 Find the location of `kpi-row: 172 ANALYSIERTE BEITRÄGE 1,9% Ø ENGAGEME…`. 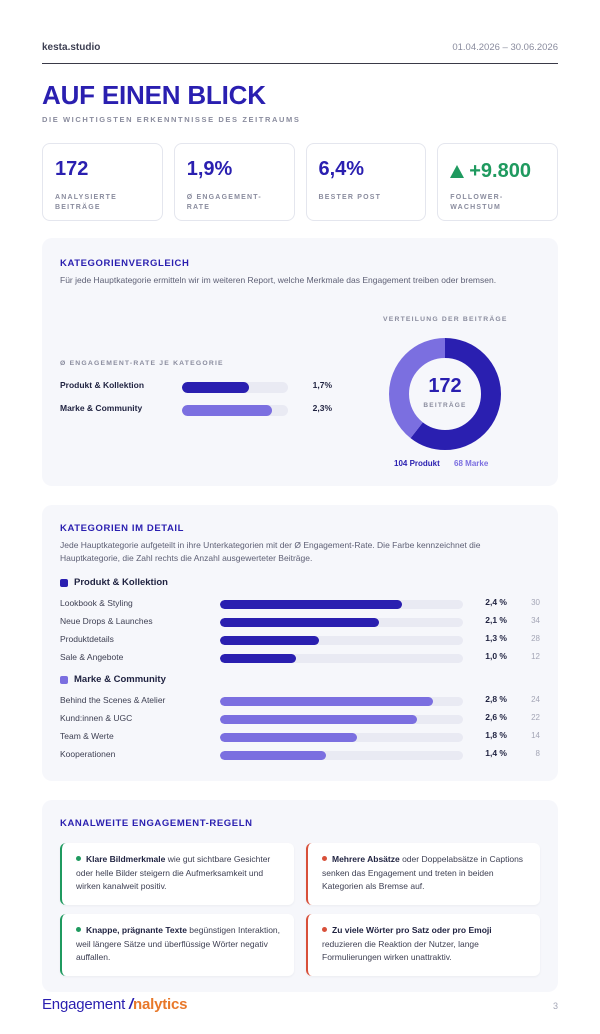

kpi-row: 172 ANALYSIERTE BEITRÄGE 1,9% Ø ENGAGEME… is located at coordinates (300, 182).